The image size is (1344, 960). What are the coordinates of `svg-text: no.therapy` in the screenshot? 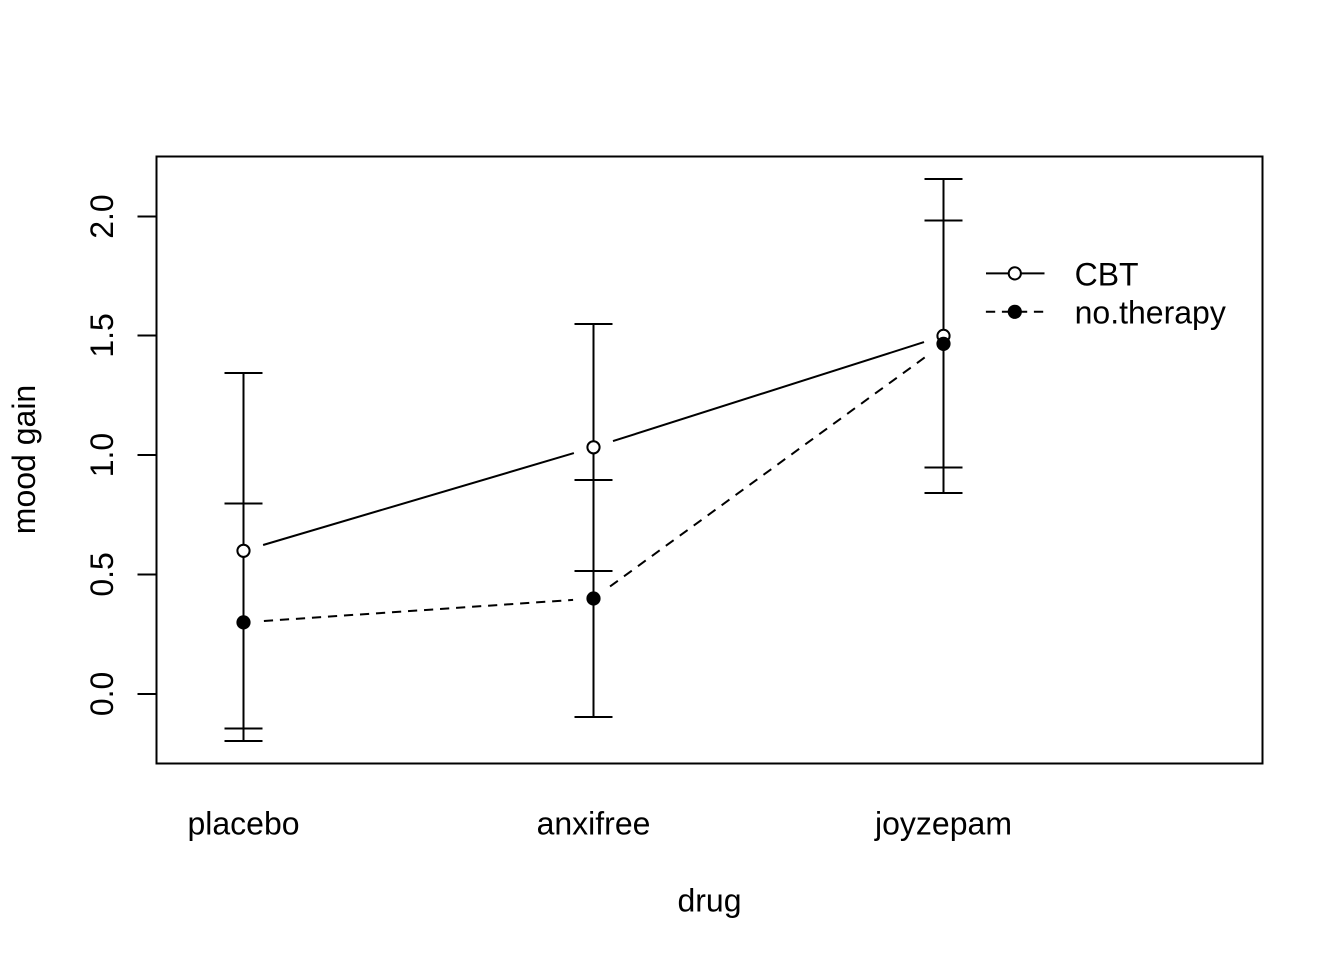 It's located at (1150, 313).